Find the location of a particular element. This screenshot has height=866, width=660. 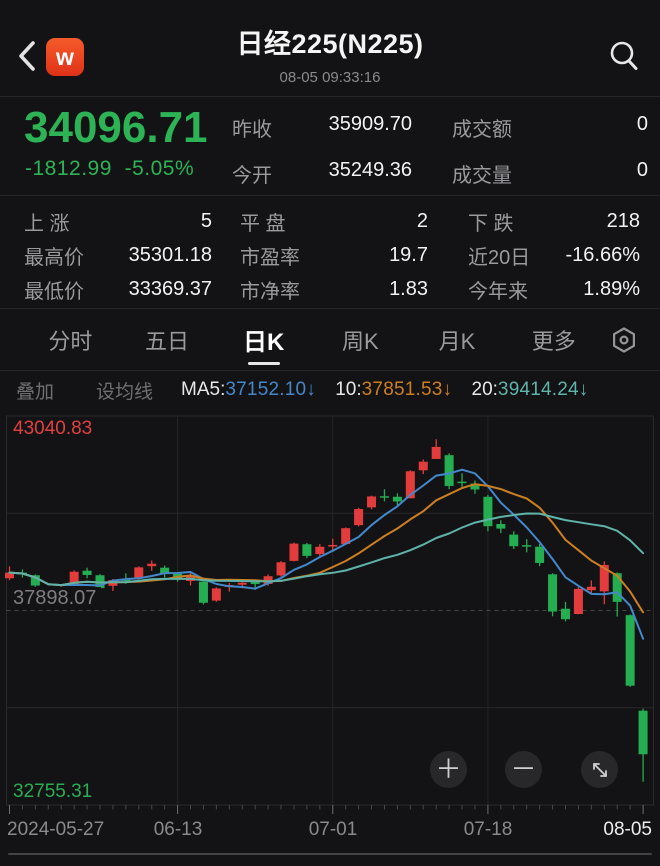

page-title: 日经225(N225) is located at coordinates (330, 44).